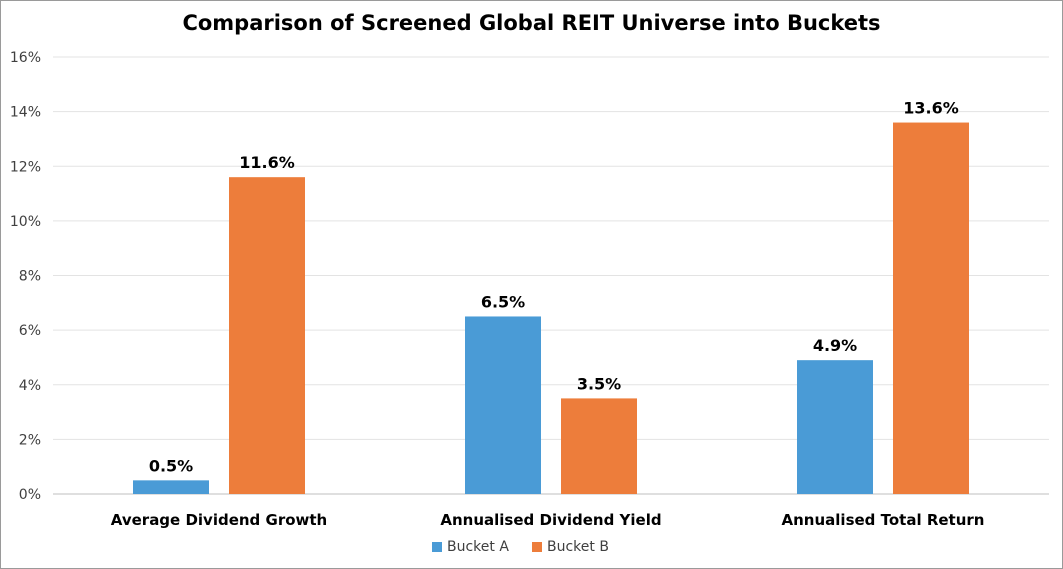 Image resolution: width=1063 pixels, height=569 pixels. What do you see at coordinates (578, 547) in the screenshot?
I see `legend-label: Bucket B` at bounding box center [578, 547].